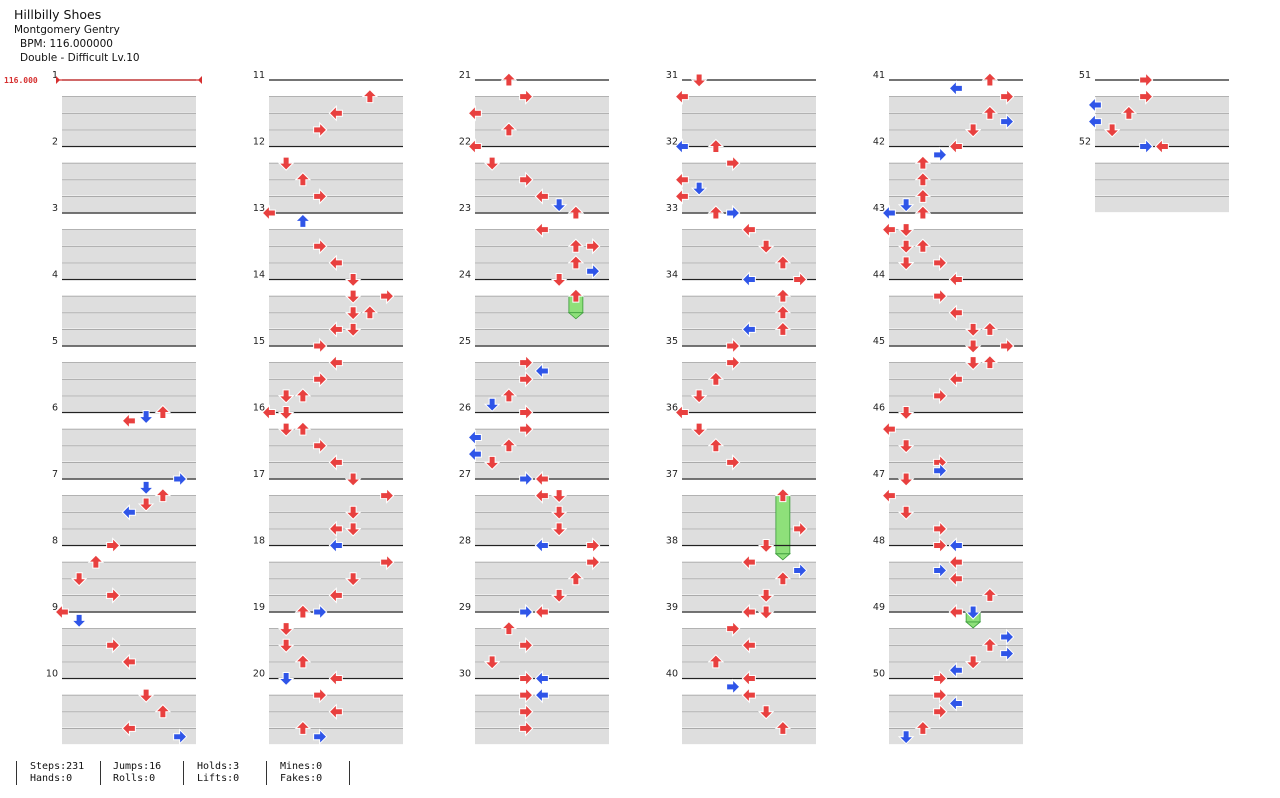 The width and height of the screenshot is (1280, 798). I want to click on measure-6: 6, so click(124, 441).